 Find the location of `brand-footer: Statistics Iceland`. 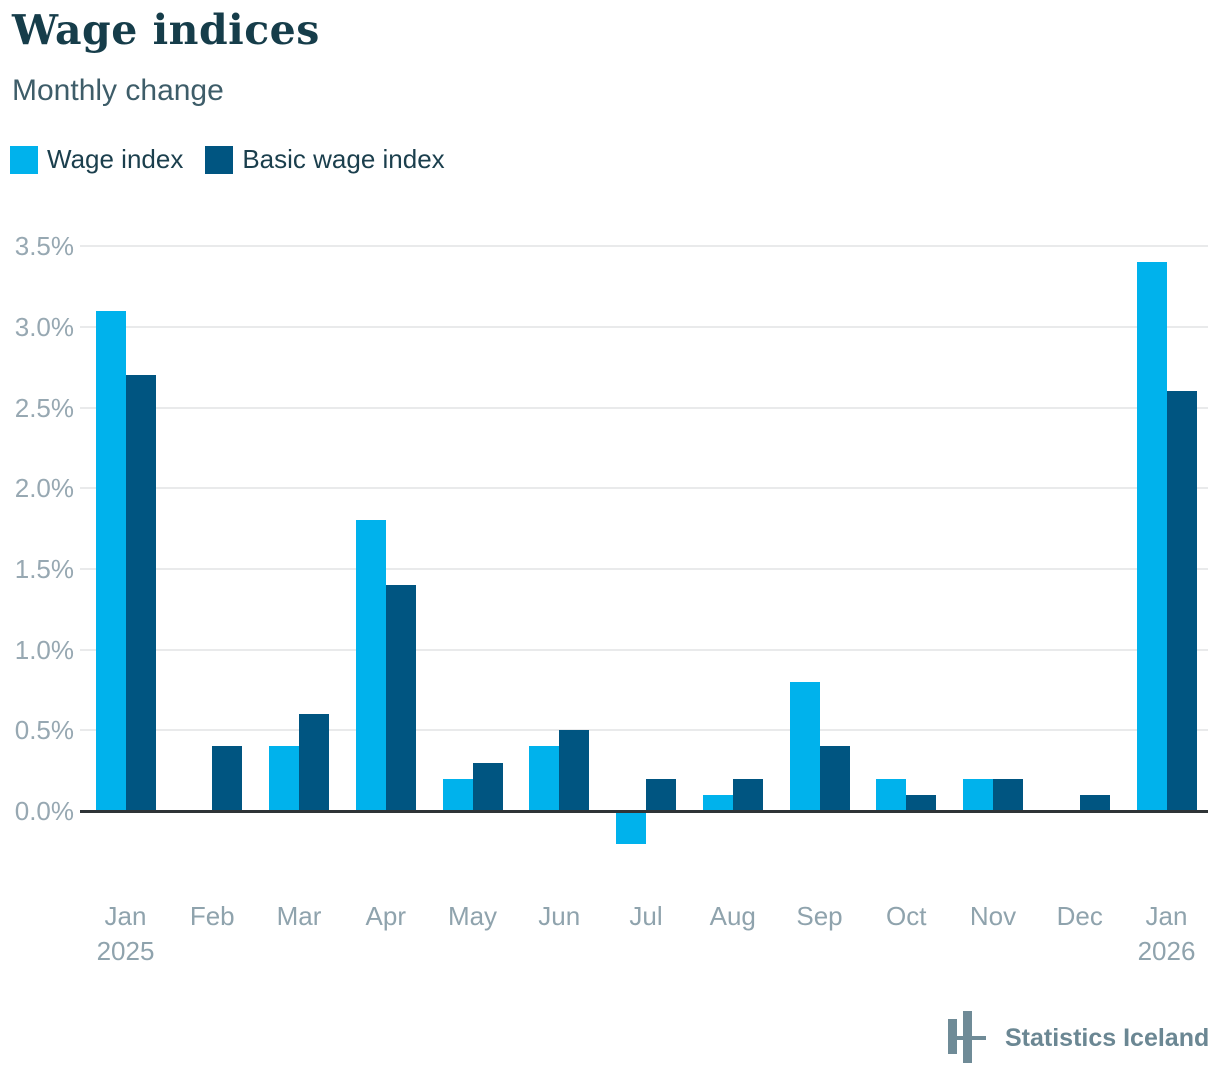

brand-footer: Statistics Iceland is located at coordinates (1078, 1038).